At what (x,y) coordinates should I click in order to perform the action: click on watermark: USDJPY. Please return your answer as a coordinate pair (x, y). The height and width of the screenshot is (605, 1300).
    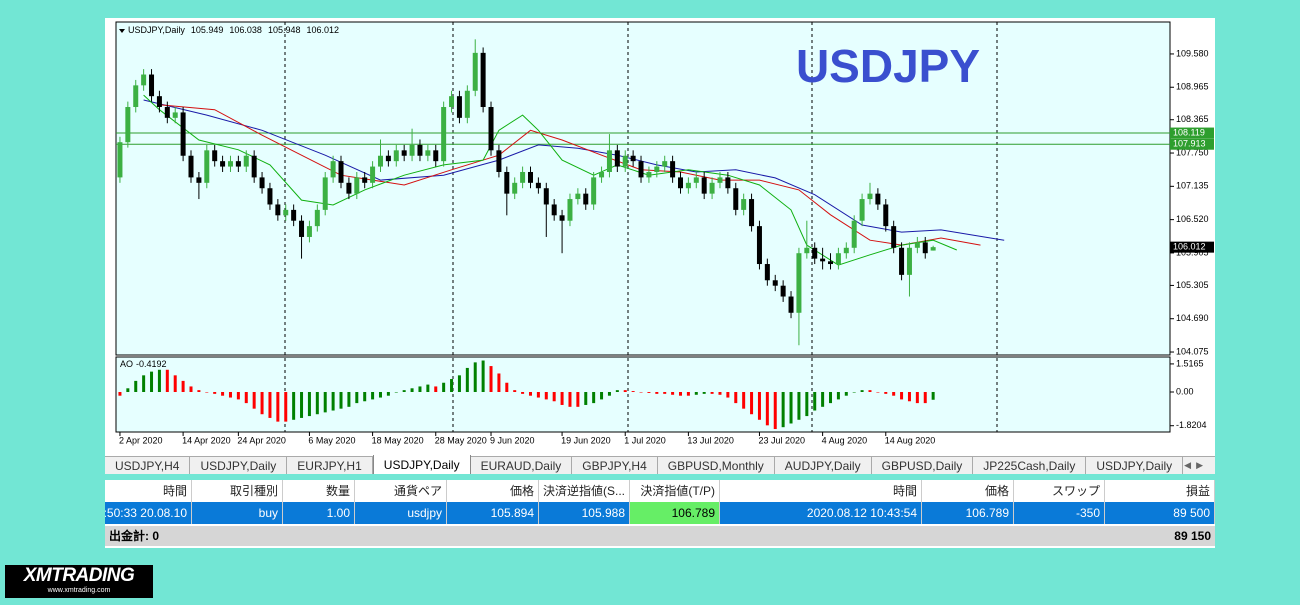
    Looking at the image, I should click on (888, 66).